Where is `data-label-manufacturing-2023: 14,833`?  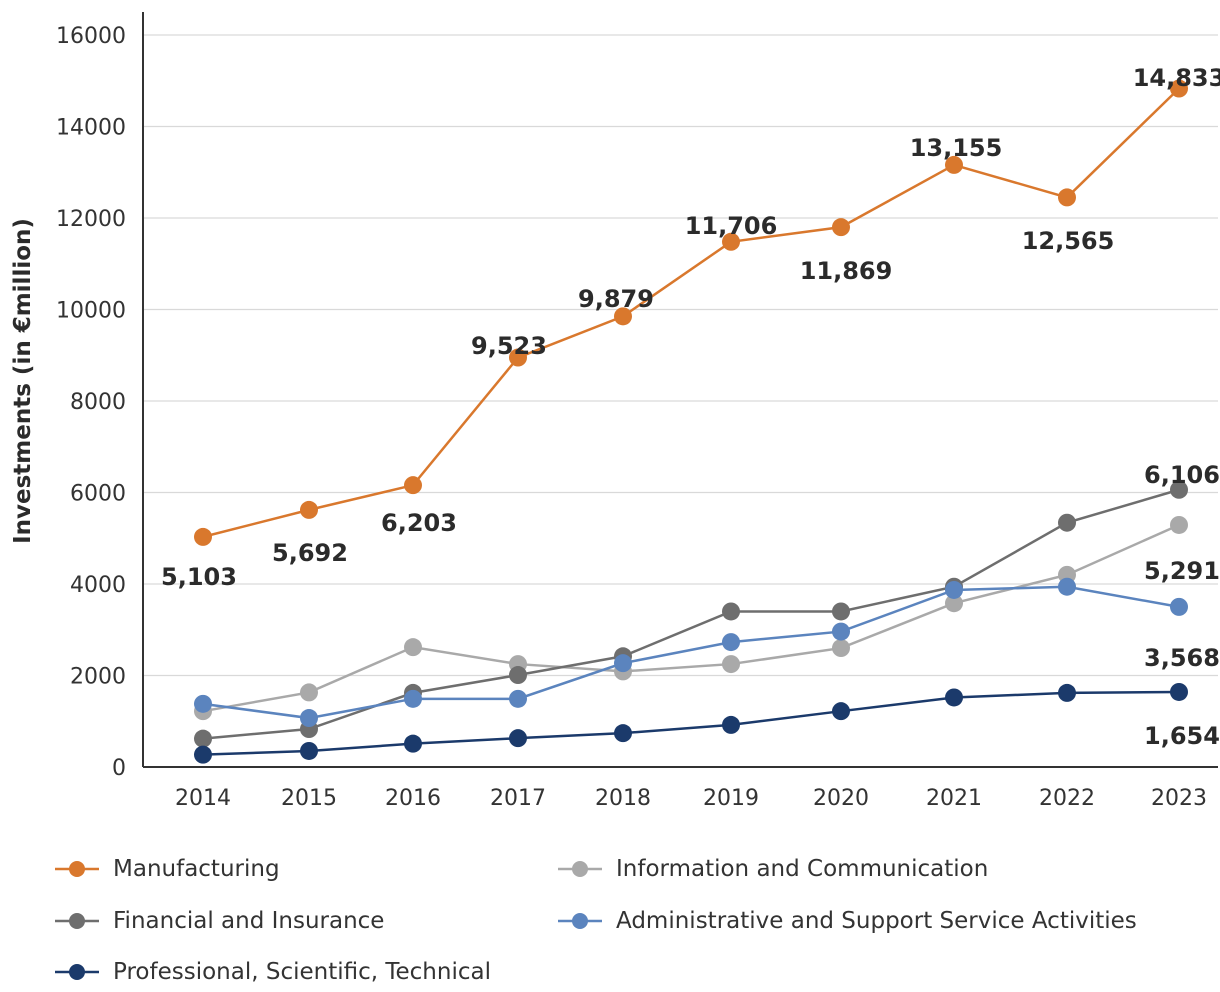
data-label-manufacturing-2023: 14,833 is located at coordinates (1176, 78).